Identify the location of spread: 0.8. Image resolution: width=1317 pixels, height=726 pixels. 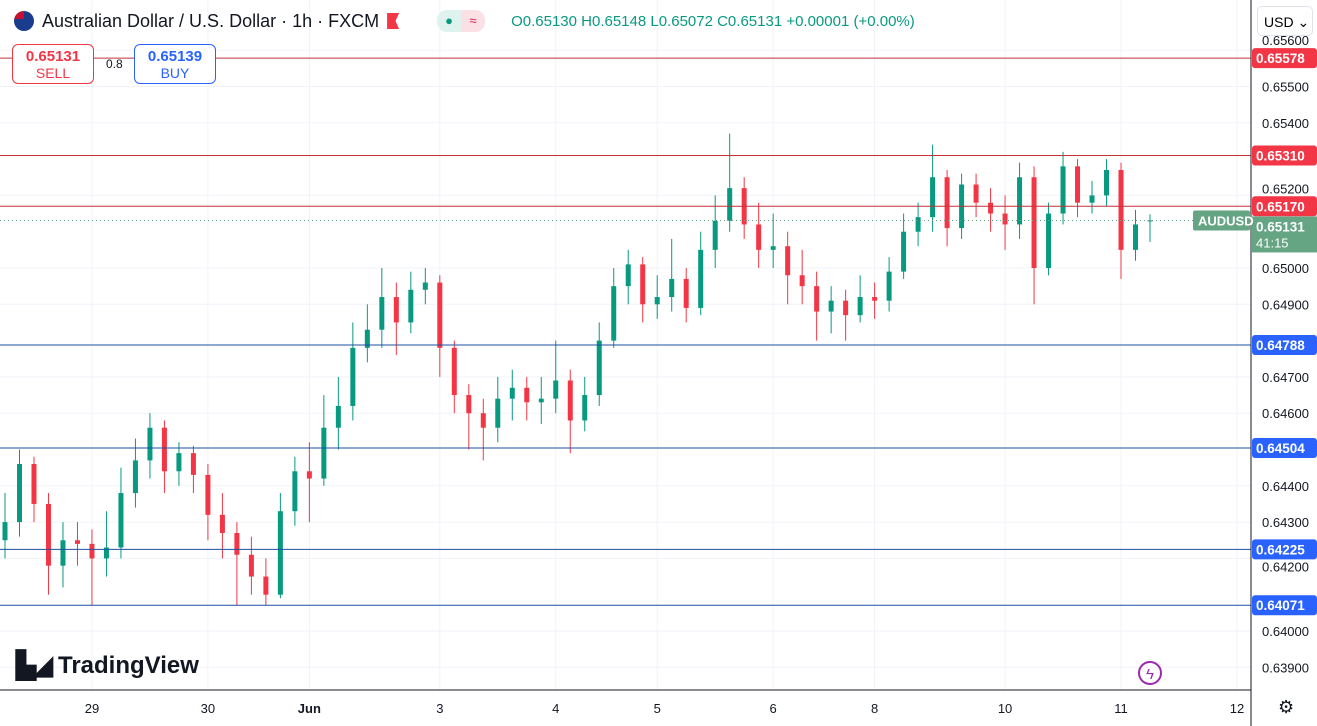
(114, 64).